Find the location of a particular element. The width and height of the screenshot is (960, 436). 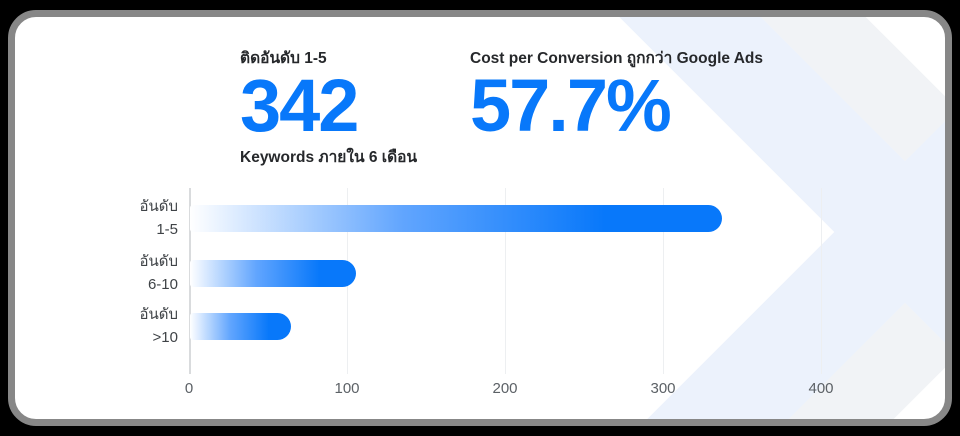

stat-cpc-value: 57.7% is located at coordinates (571, 105).